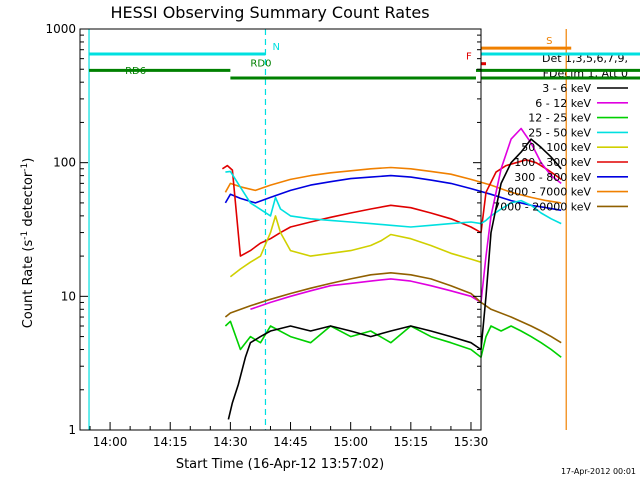 The height and width of the screenshot is (480, 640). What do you see at coordinates (269, 12) in the screenshot?
I see `chart-title: HESSI Observing Summary Count Rates` at bounding box center [269, 12].